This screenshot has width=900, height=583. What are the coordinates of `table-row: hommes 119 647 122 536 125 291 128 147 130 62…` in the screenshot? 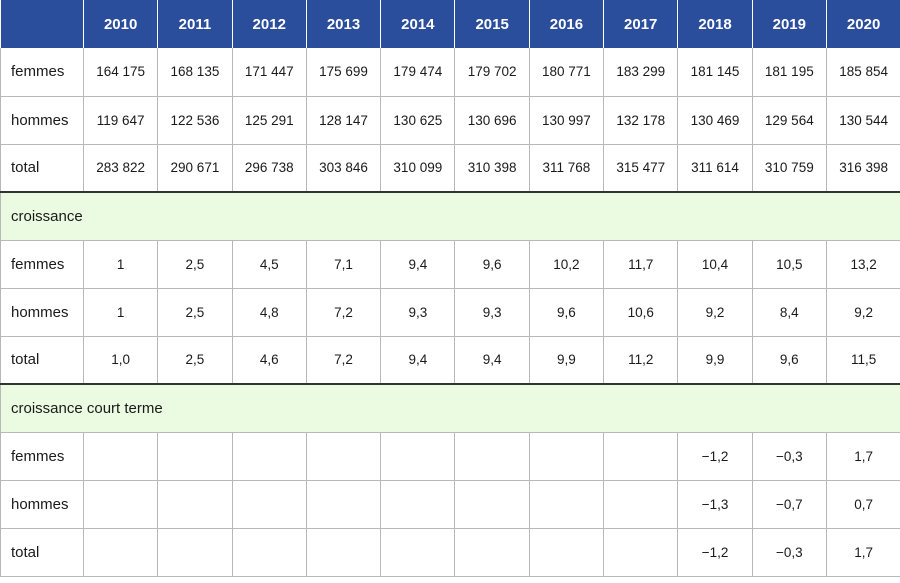 It's located at (450, 120).